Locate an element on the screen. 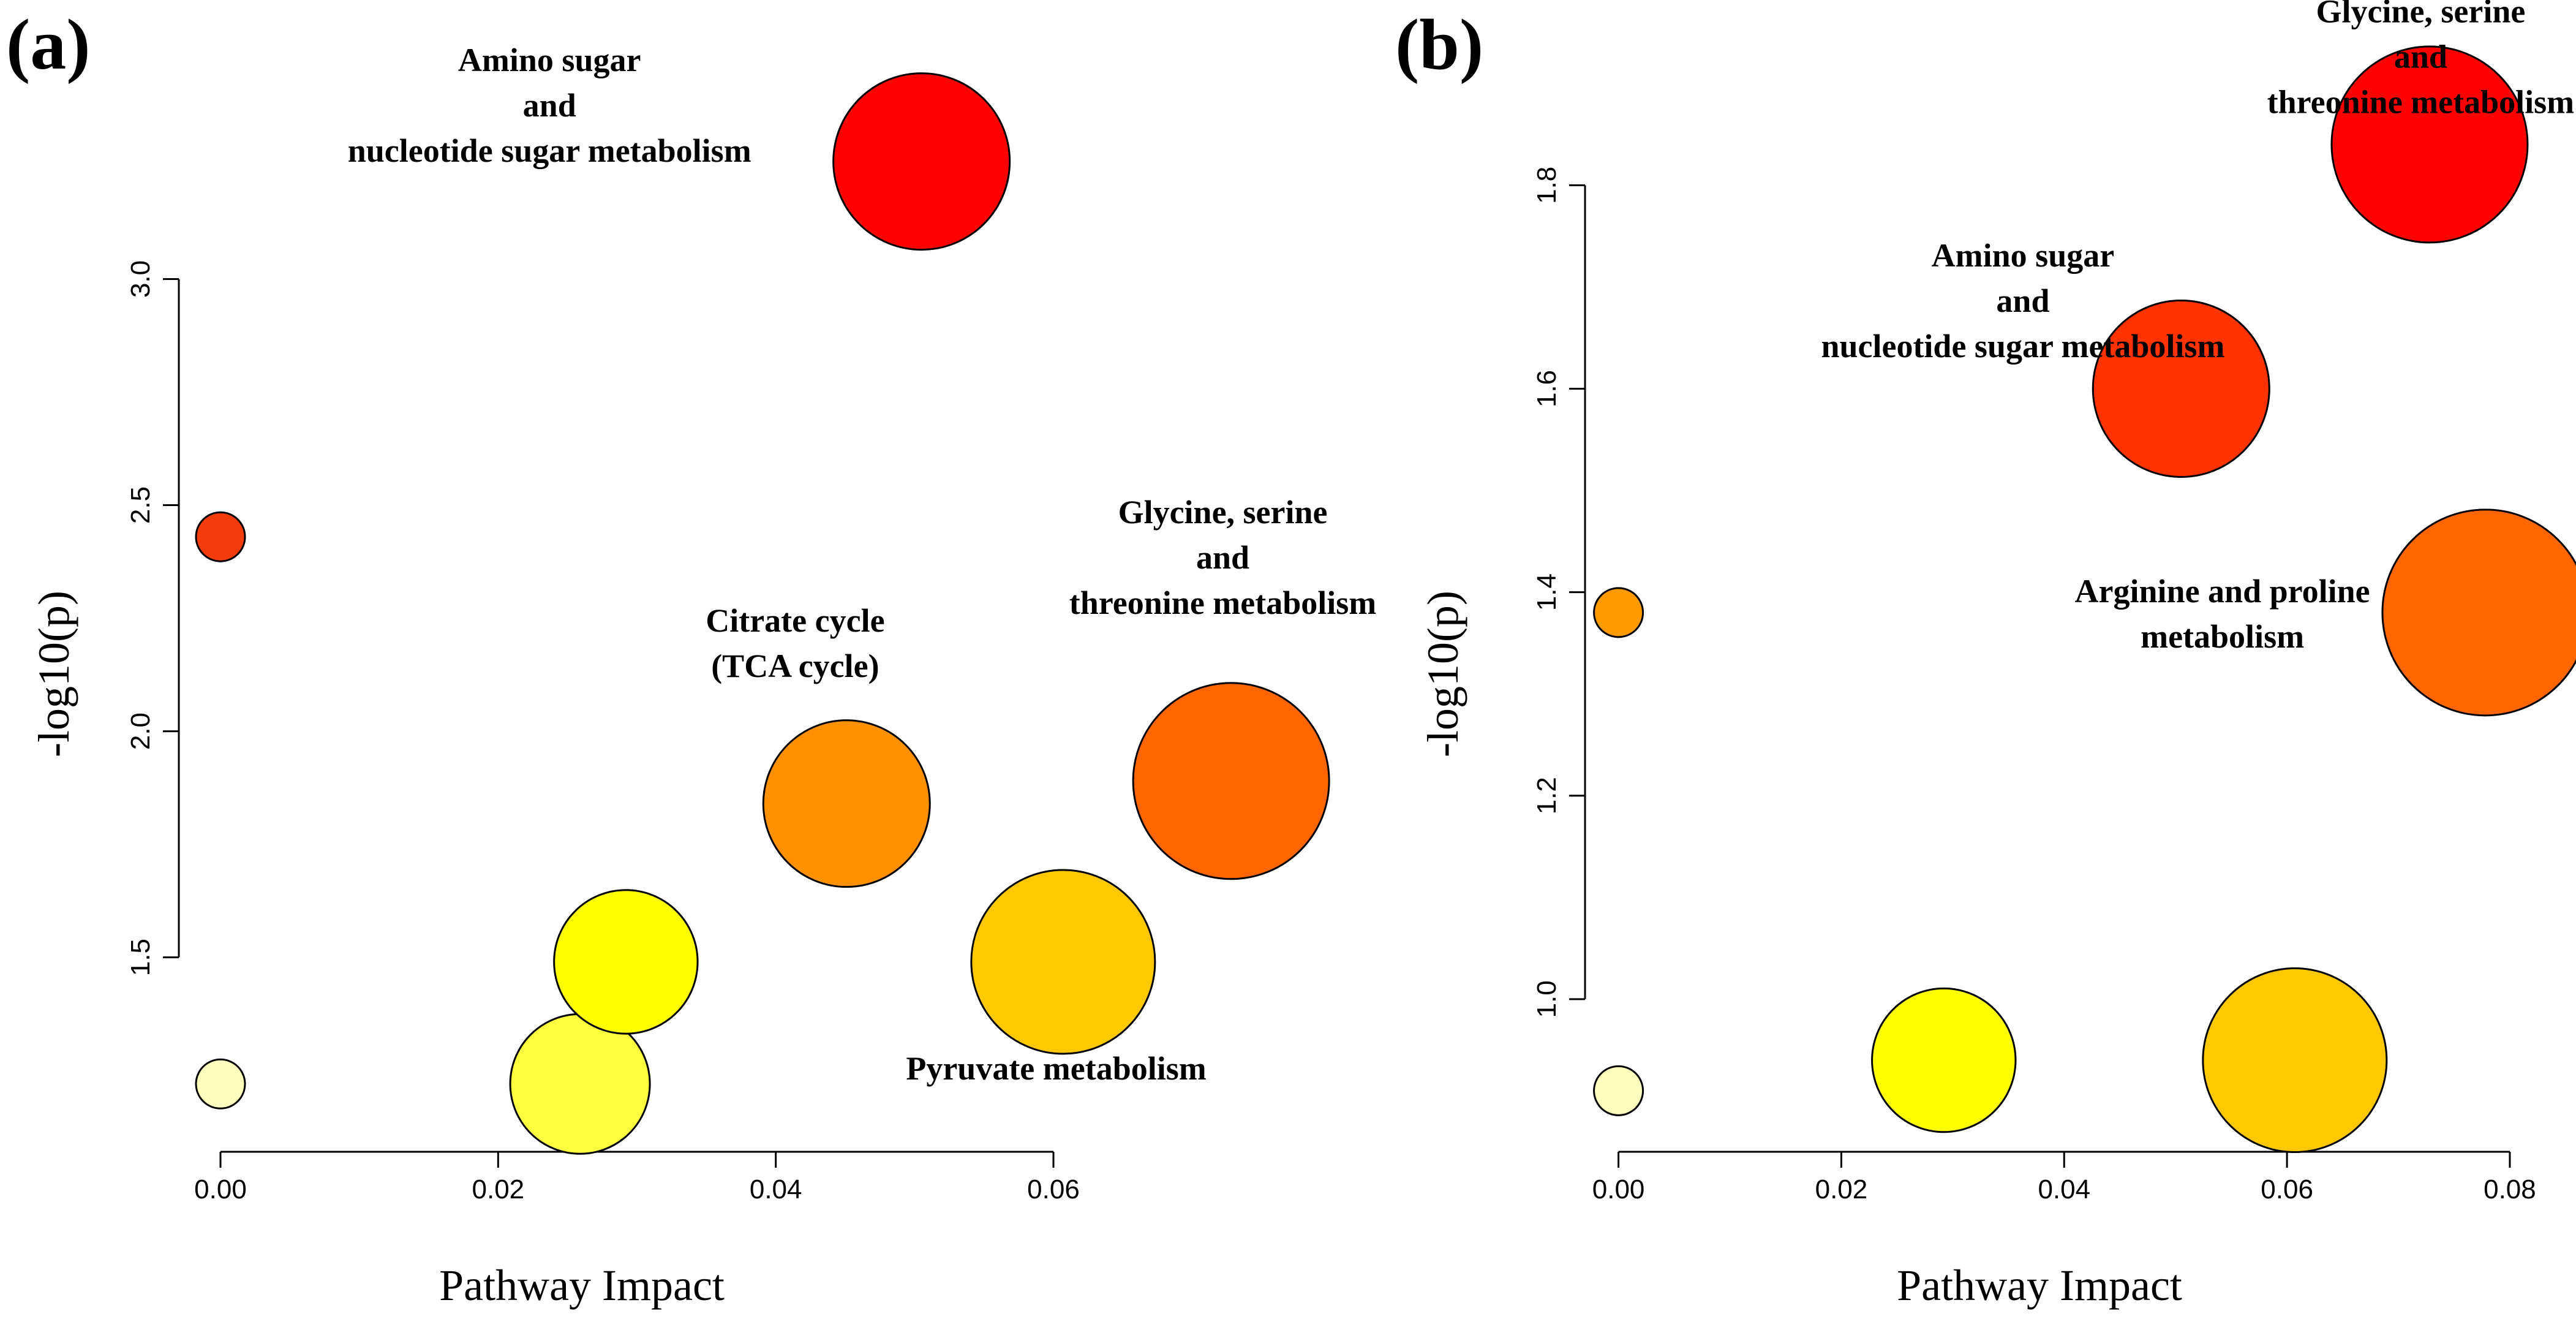 This screenshot has height=1327, width=2576. panel-b-x-tick-label: 0.08 is located at coordinates (2510, 1189).